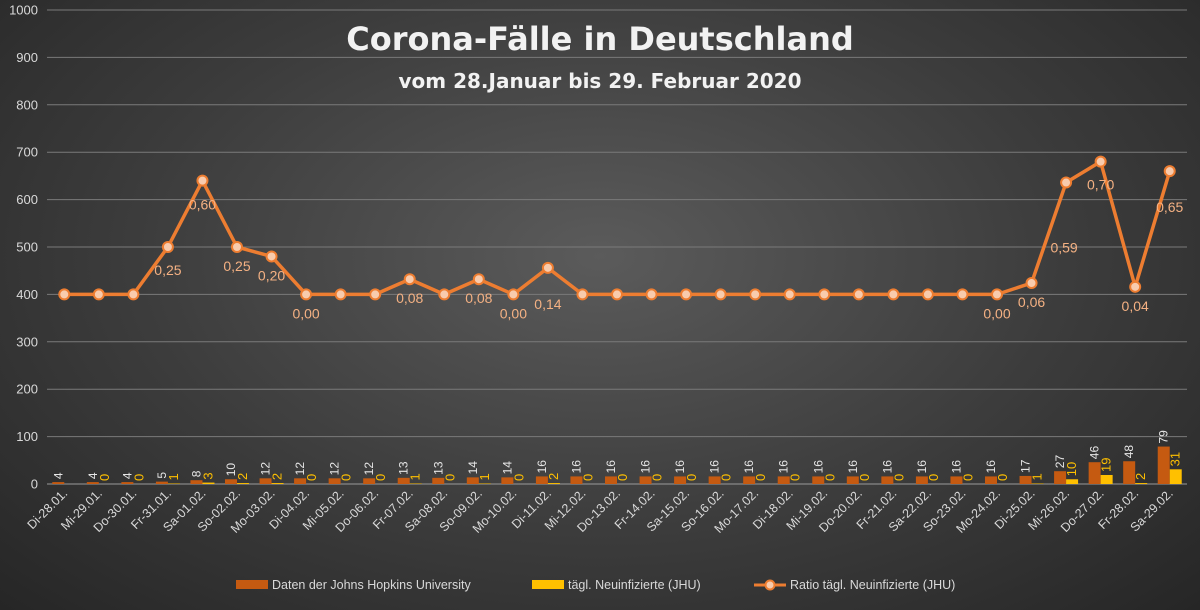  I want to click on y-tick-label: 600, so click(27, 199).